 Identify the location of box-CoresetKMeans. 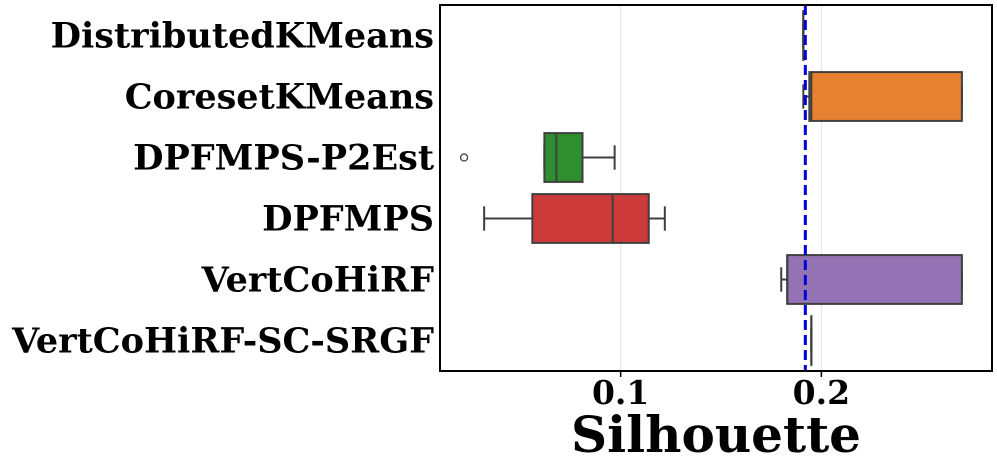
(882, 96).